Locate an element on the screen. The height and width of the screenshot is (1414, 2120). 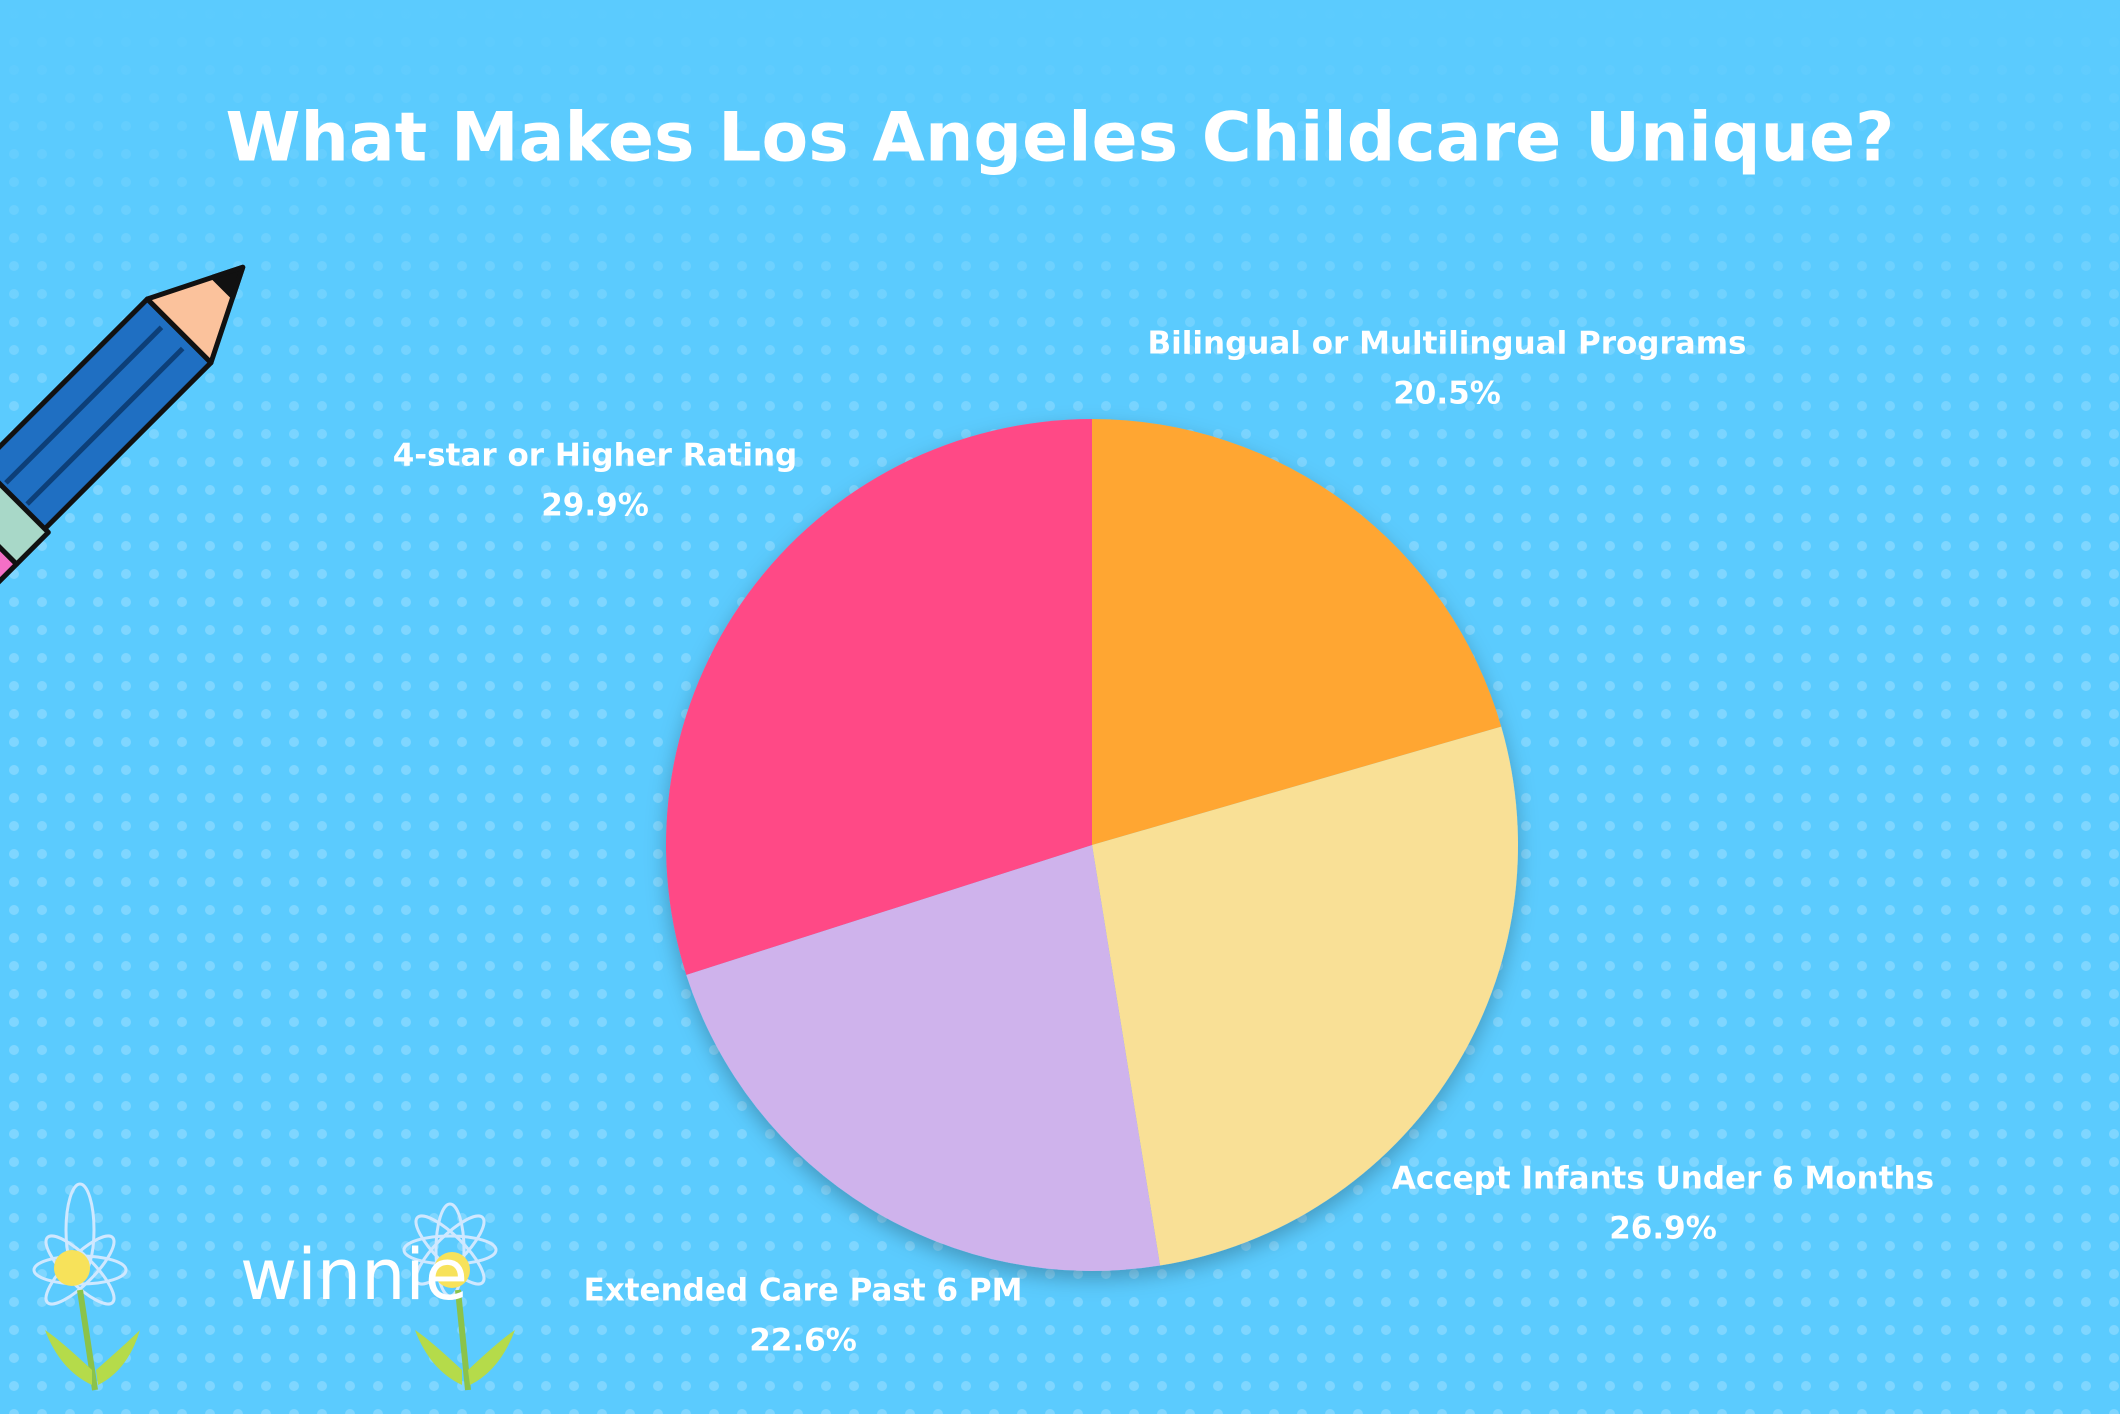
brand-logo: winnie is located at coordinates (354, 1275).